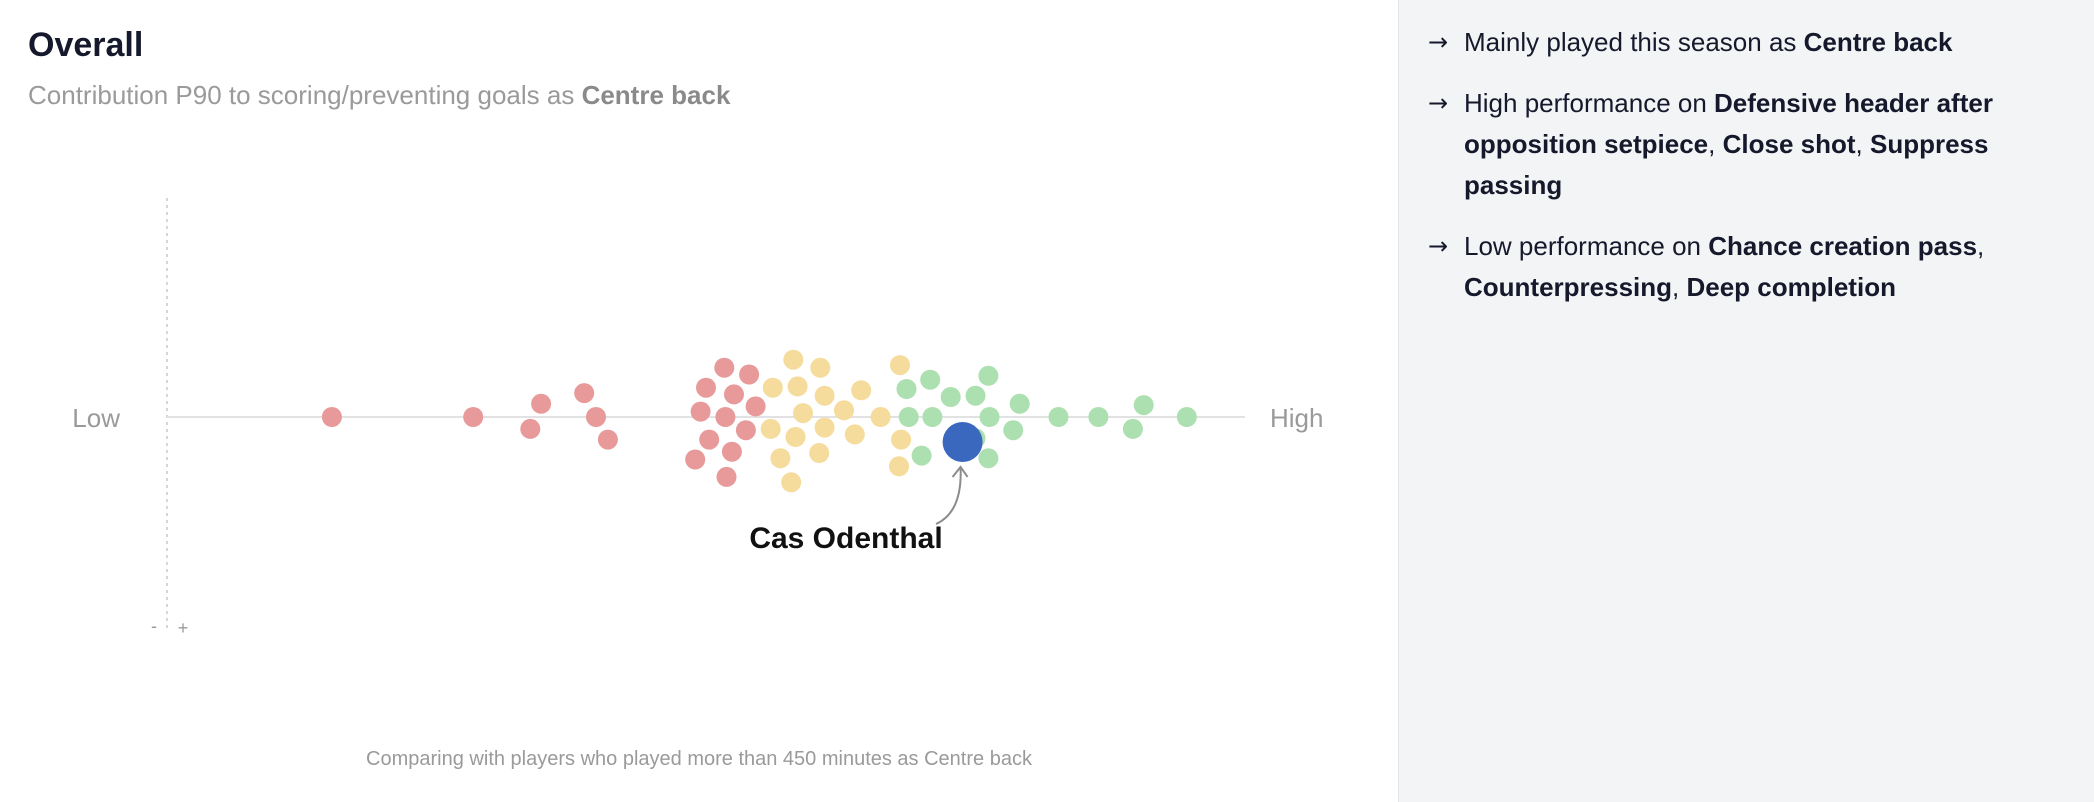 Image resolution: width=2094 pixels, height=802 pixels. What do you see at coordinates (1296, 418) in the screenshot?
I see `x-high-label: High` at bounding box center [1296, 418].